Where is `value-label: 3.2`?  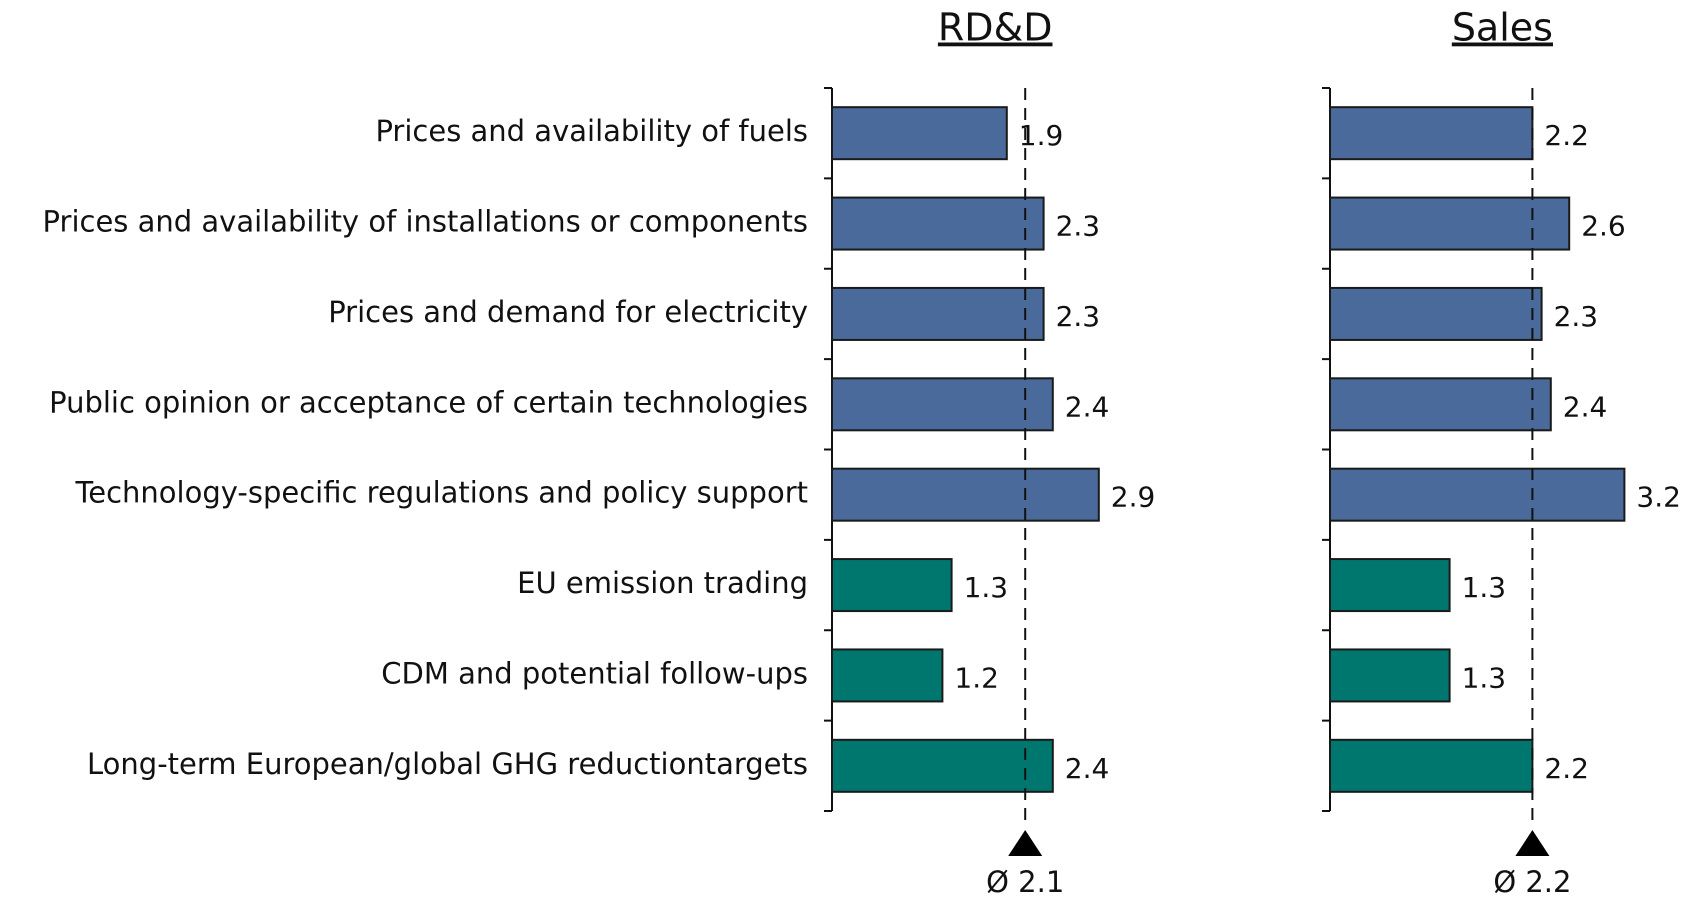
value-label: 3.2 is located at coordinates (1658, 497).